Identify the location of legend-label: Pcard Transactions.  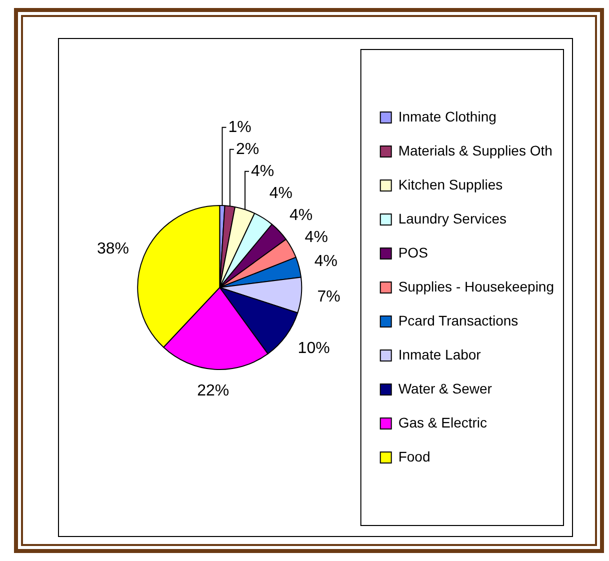
(458, 320).